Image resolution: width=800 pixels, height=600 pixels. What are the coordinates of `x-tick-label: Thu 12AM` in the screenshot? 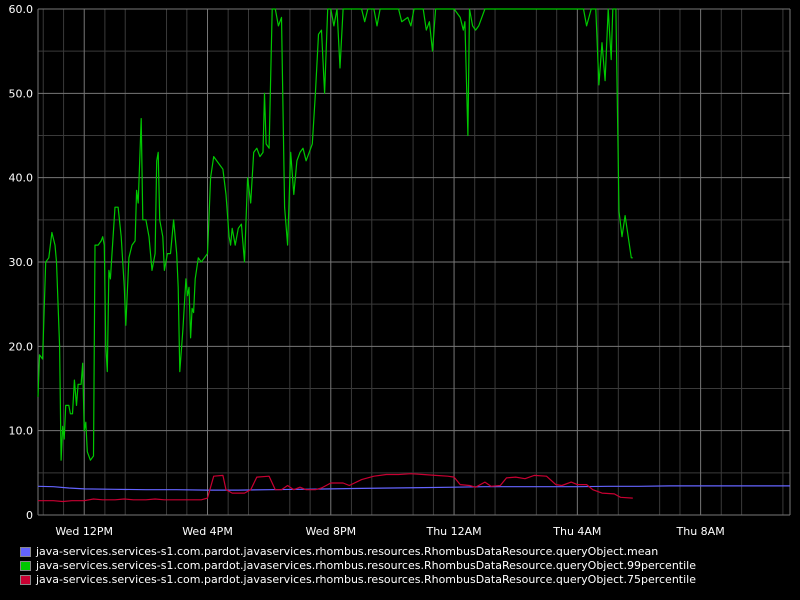 It's located at (453, 531).